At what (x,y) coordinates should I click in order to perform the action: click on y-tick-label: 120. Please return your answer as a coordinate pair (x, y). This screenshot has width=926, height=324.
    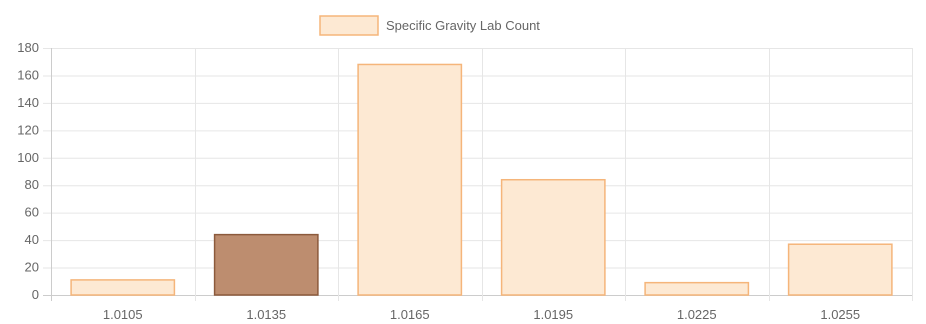
    Looking at the image, I should click on (28, 129).